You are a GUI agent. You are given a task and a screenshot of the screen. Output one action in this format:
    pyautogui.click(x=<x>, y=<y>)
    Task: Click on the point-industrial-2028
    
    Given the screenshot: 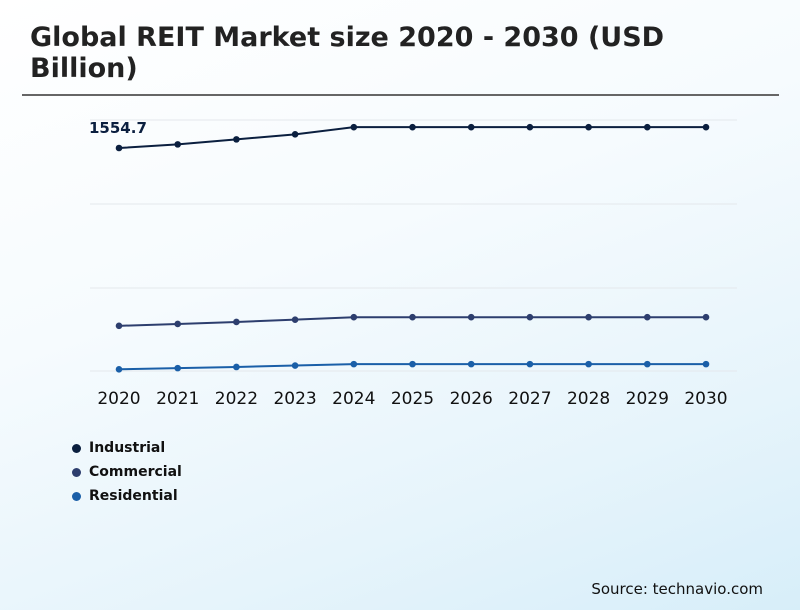 What is the action you would take?
    pyautogui.click(x=588, y=127)
    